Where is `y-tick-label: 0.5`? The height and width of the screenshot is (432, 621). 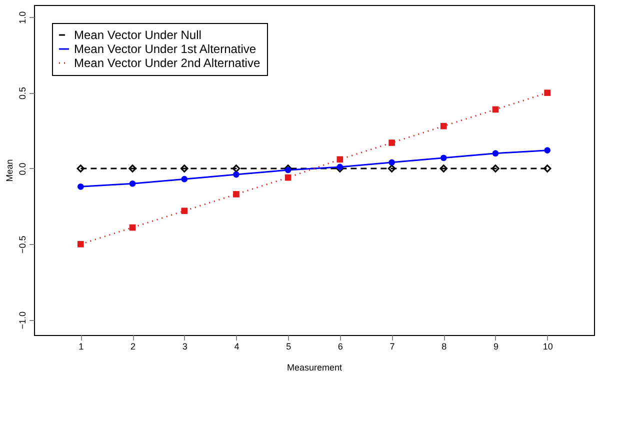
y-tick-label: 0.5 is located at coordinates (23, 93).